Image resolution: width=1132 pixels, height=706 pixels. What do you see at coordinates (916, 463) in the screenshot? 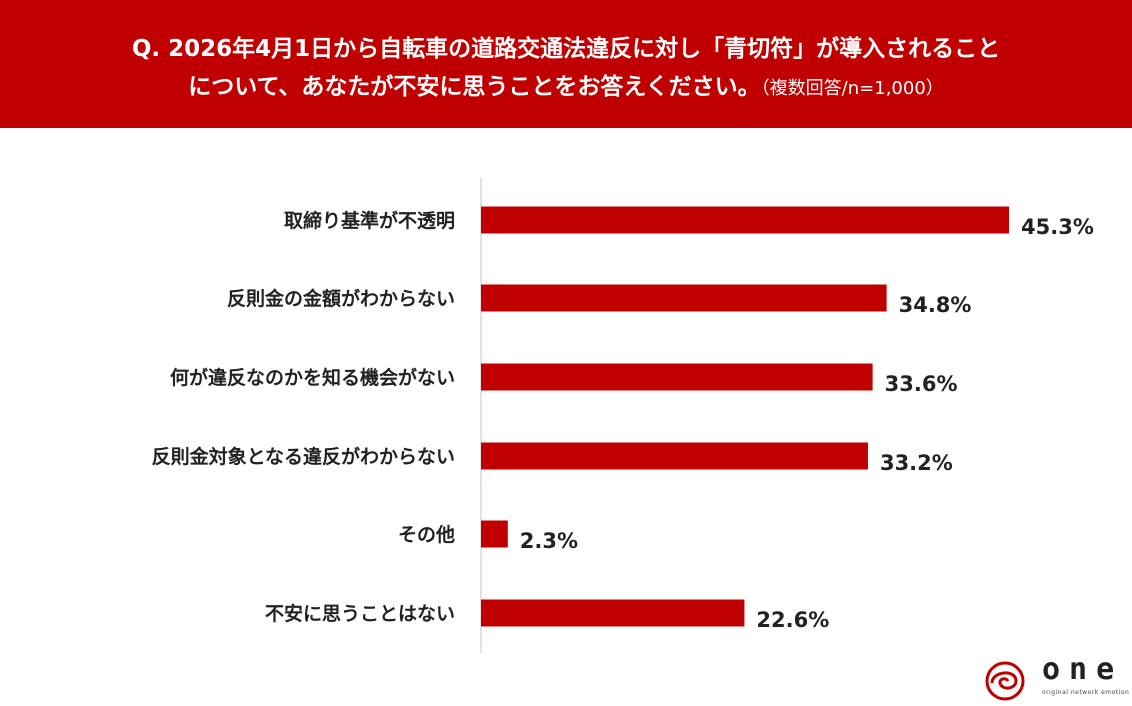
I see `value-label: 33.2%` at bounding box center [916, 463].